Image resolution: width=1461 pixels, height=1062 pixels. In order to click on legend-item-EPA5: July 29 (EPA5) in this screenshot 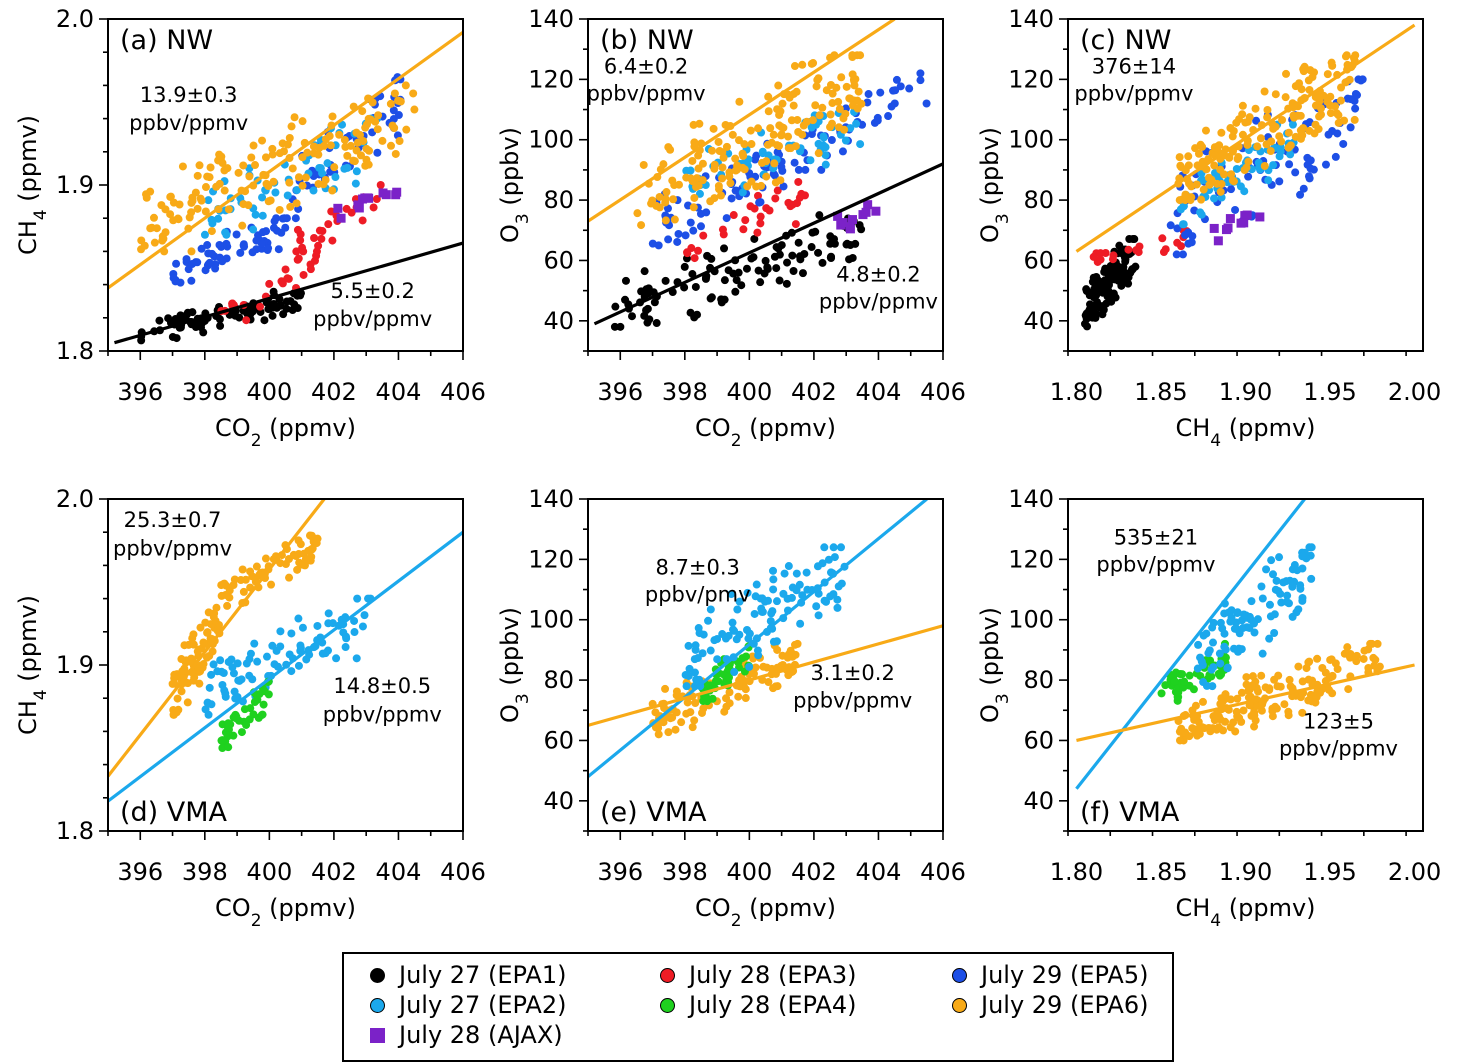, I will do `click(1050, 975)`.